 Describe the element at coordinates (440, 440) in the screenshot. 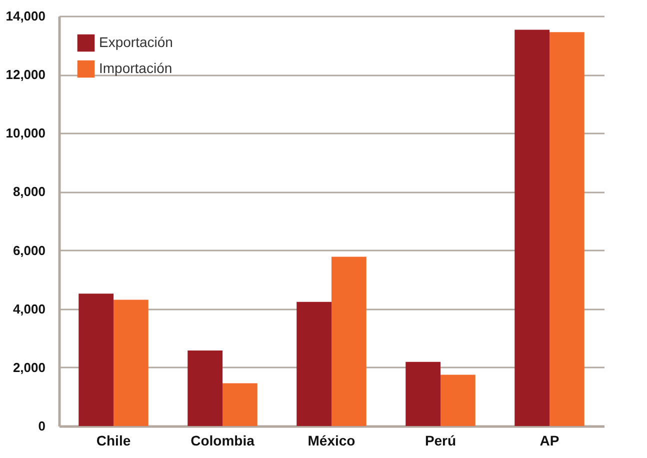

I see `x-tick-label: Perú` at that location.